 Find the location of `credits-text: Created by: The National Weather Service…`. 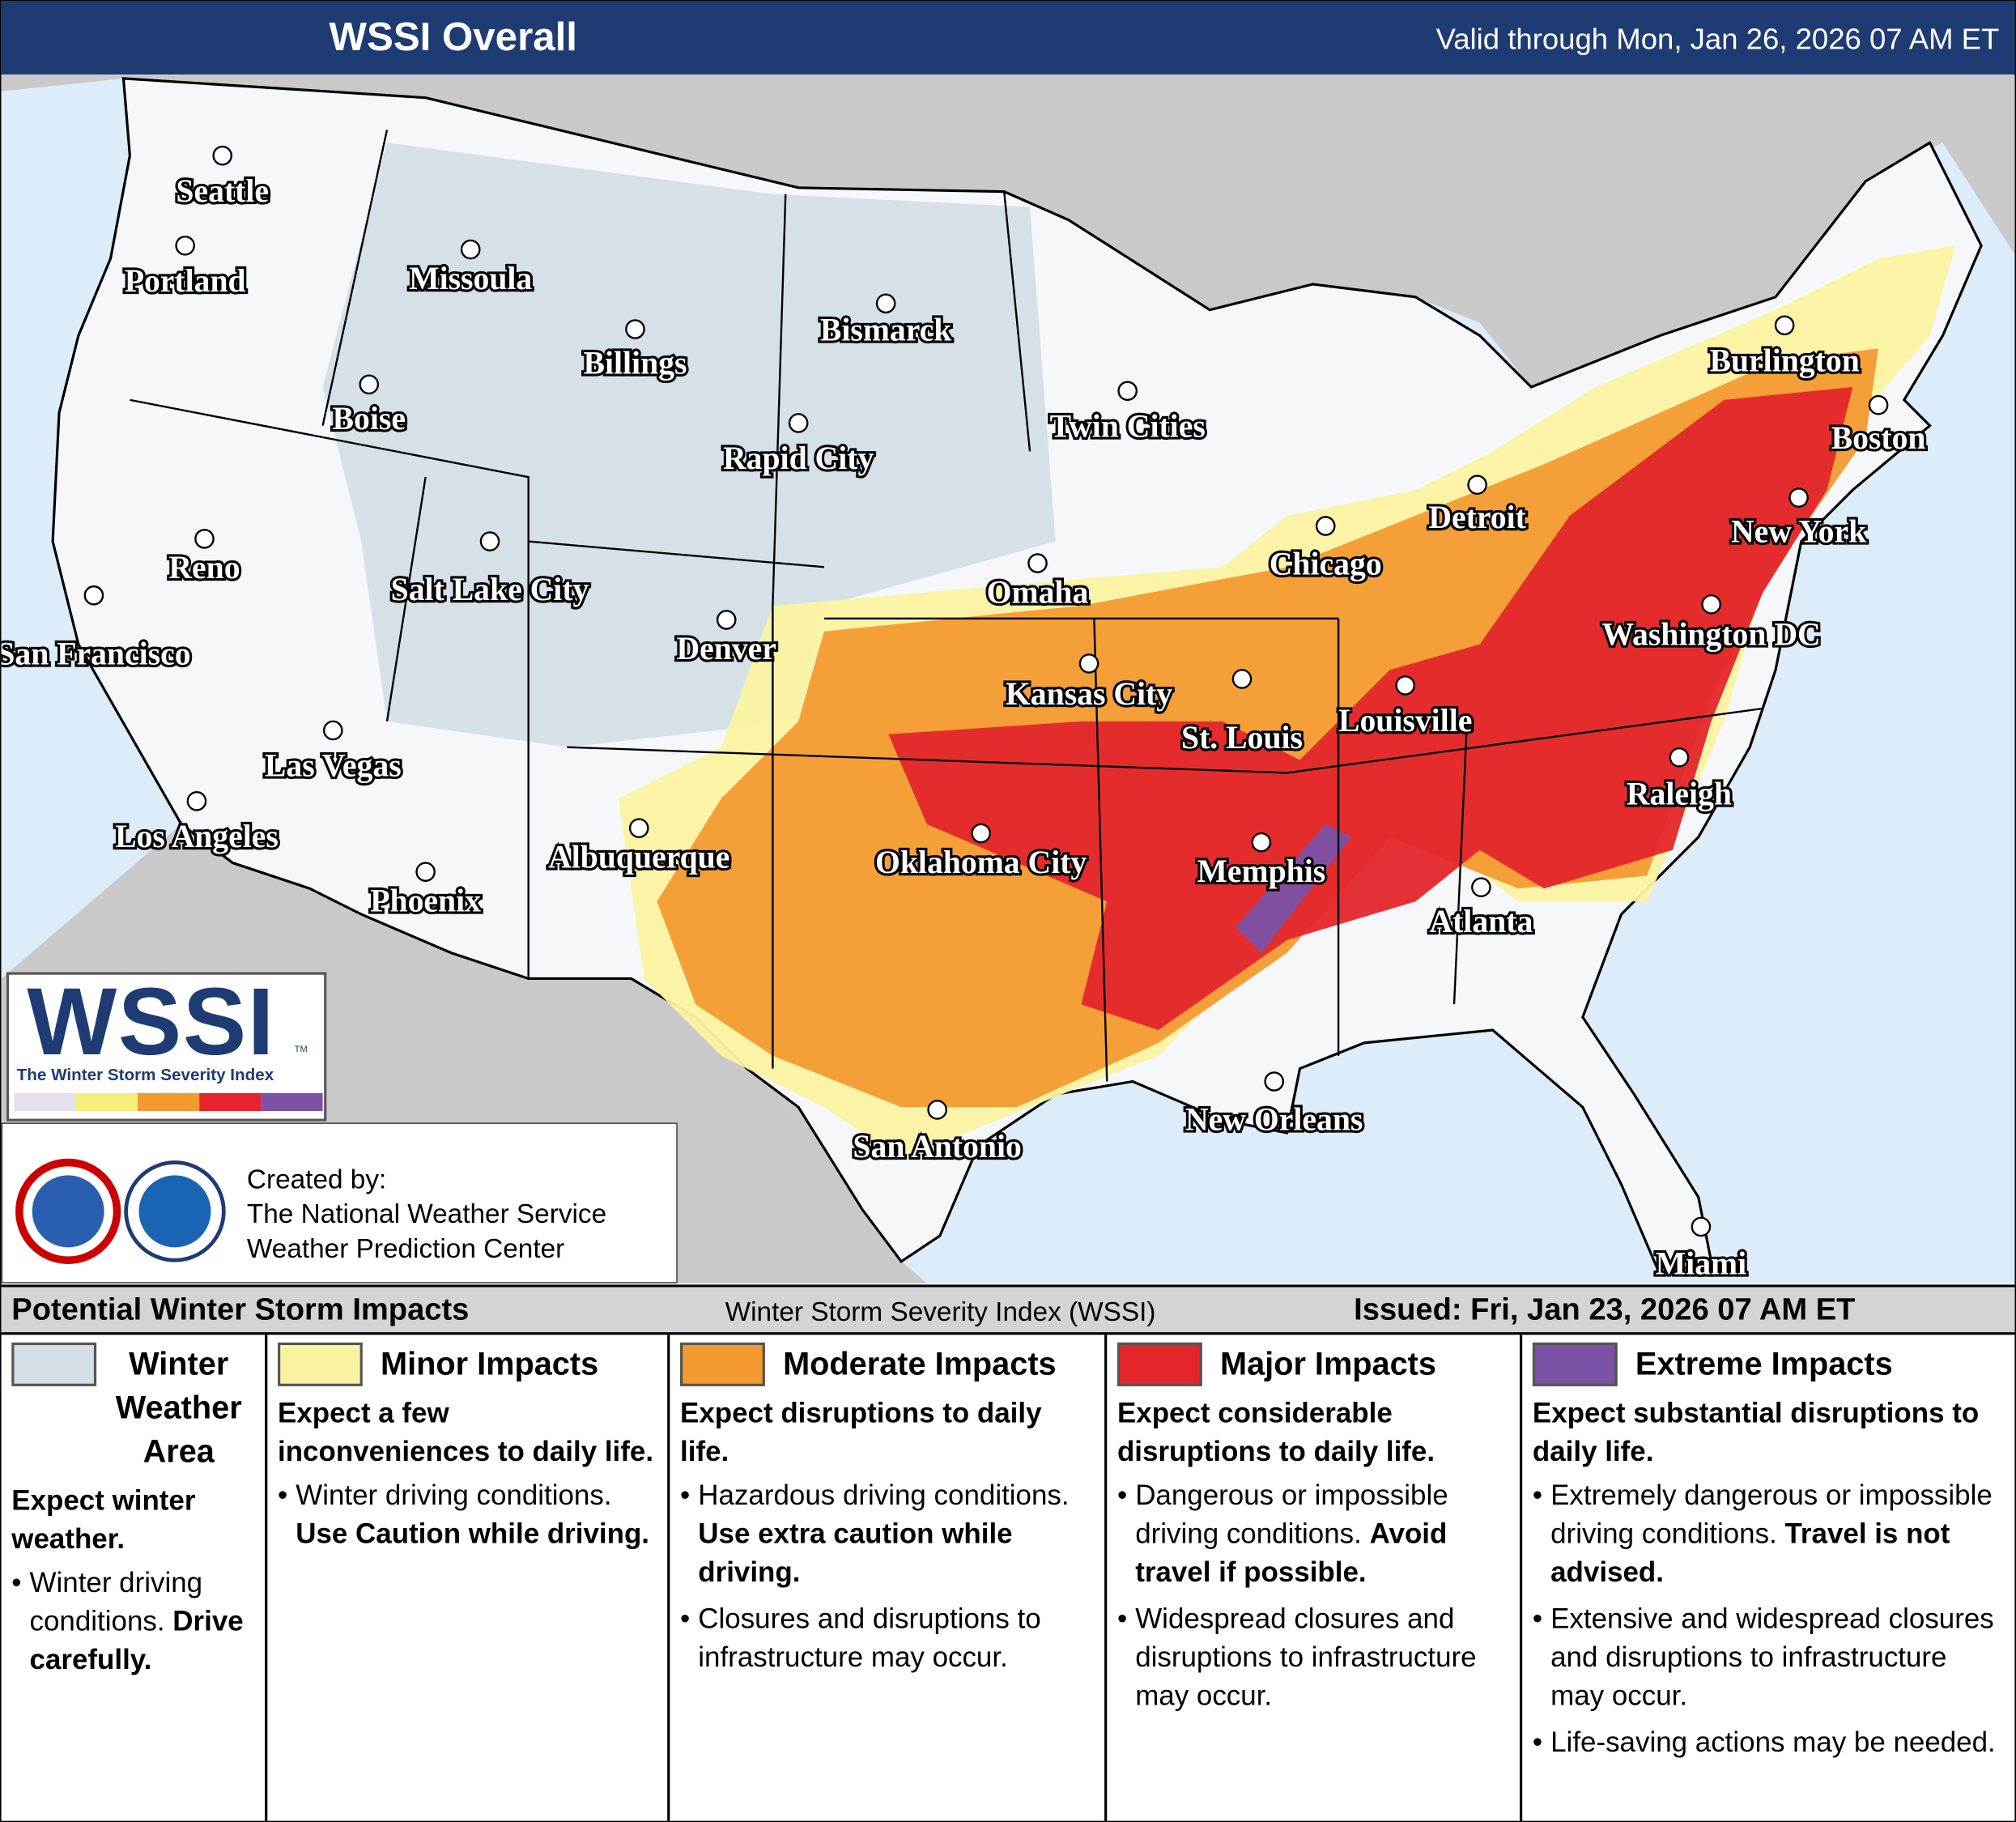

credits-text: Created by: The National Weather Service… is located at coordinates (427, 1215).